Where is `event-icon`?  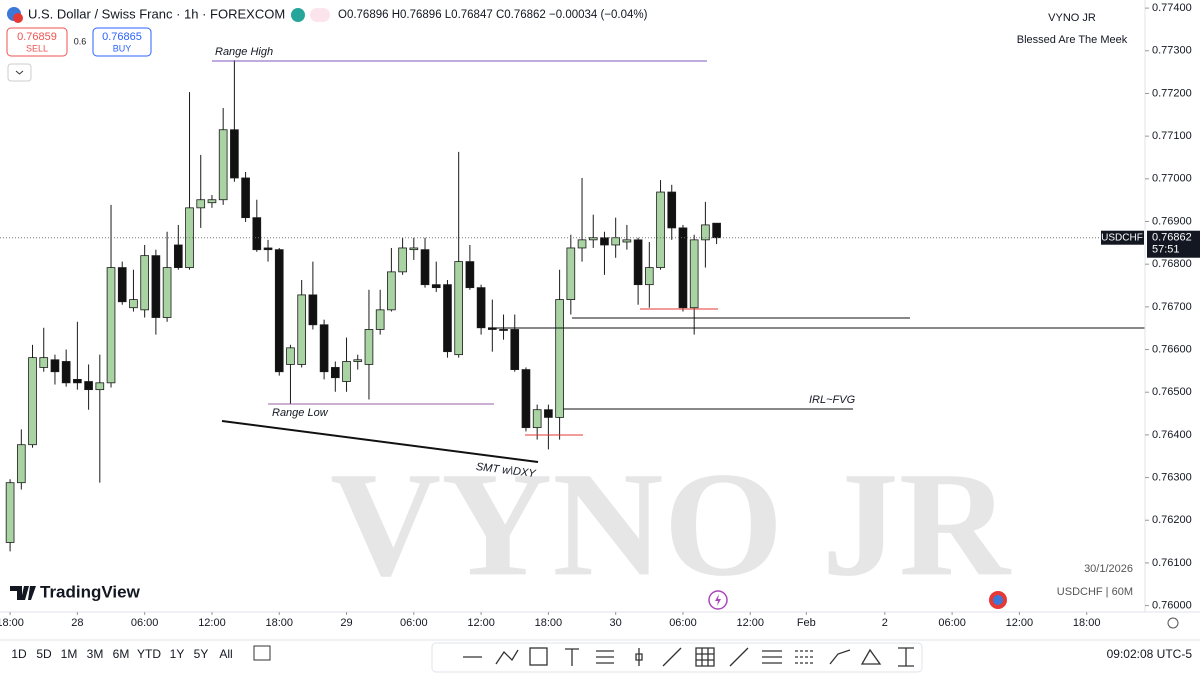 event-icon is located at coordinates (718, 600).